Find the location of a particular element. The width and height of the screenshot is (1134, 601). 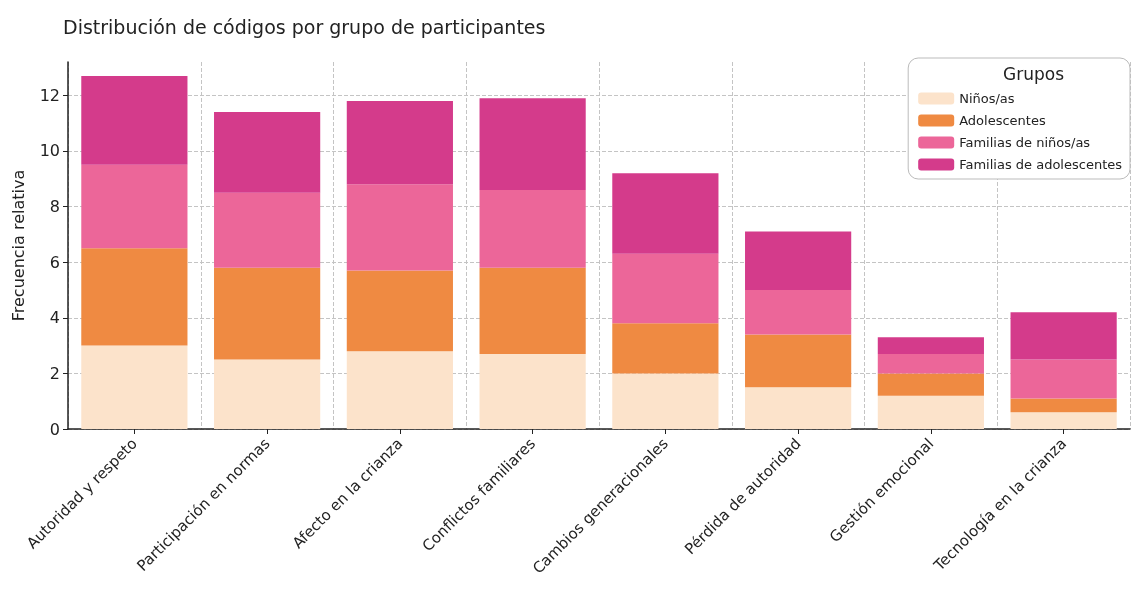

y-tick-label: 2 is located at coordinates (54, 373).